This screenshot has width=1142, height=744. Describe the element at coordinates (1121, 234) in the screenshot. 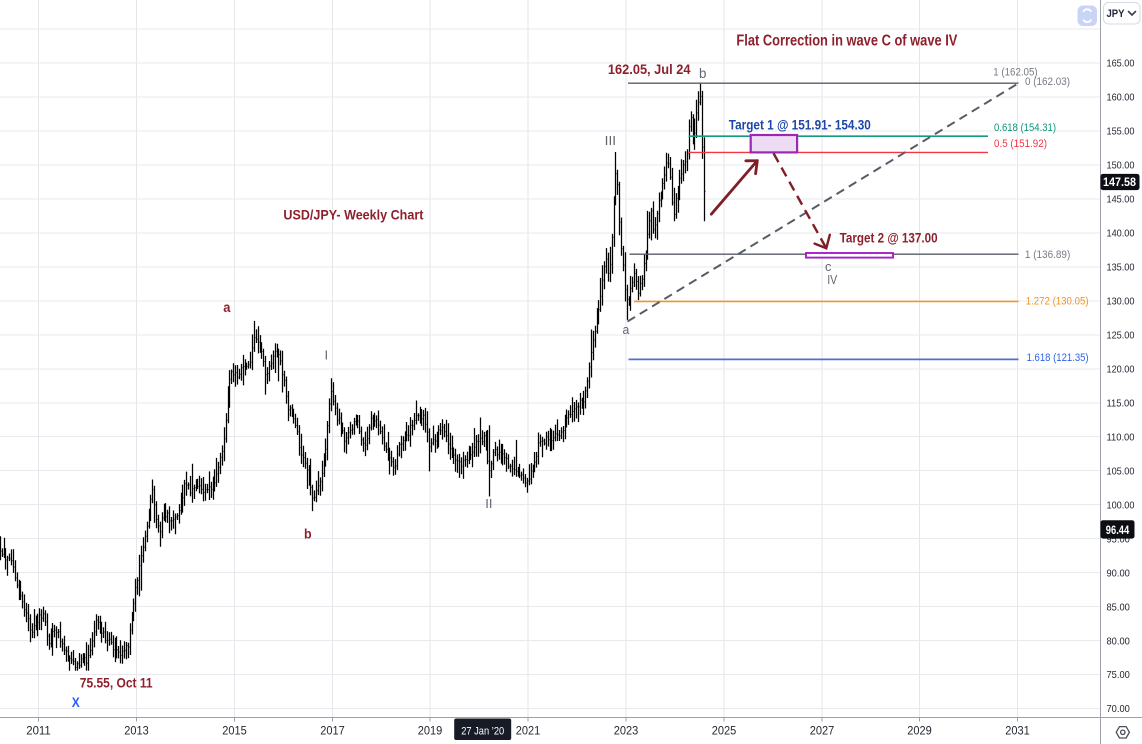

I see `svg-text: 140.00` at that location.